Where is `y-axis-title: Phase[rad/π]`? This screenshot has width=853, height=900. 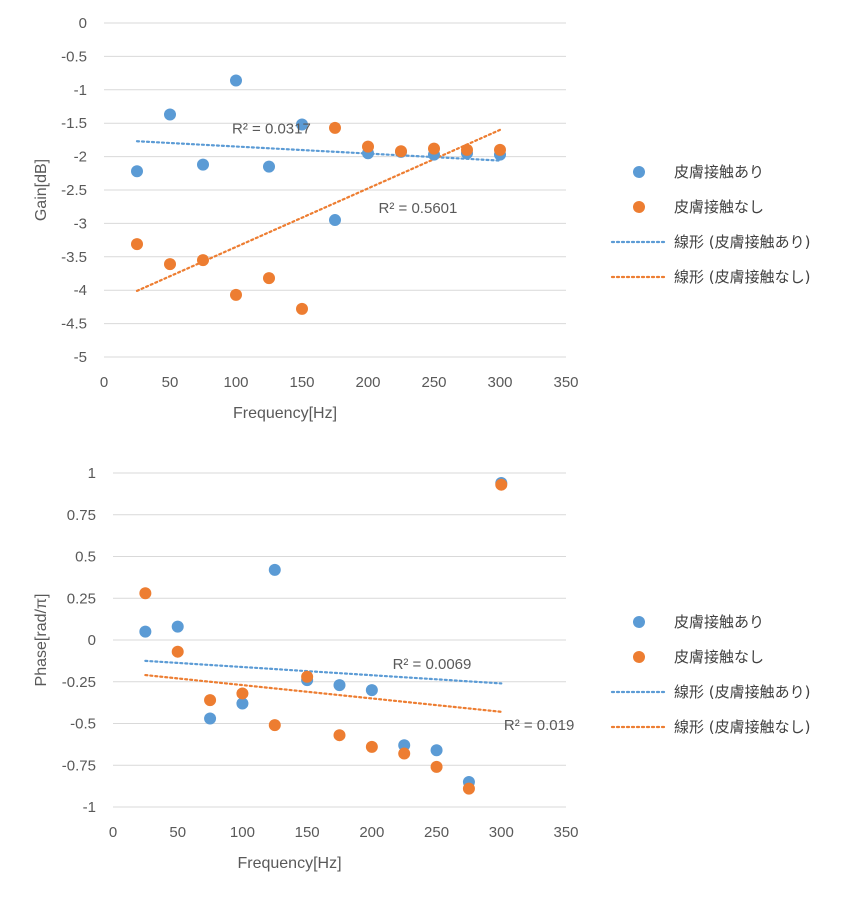 y-axis-title: Phase[rad/π] is located at coordinates (41, 640).